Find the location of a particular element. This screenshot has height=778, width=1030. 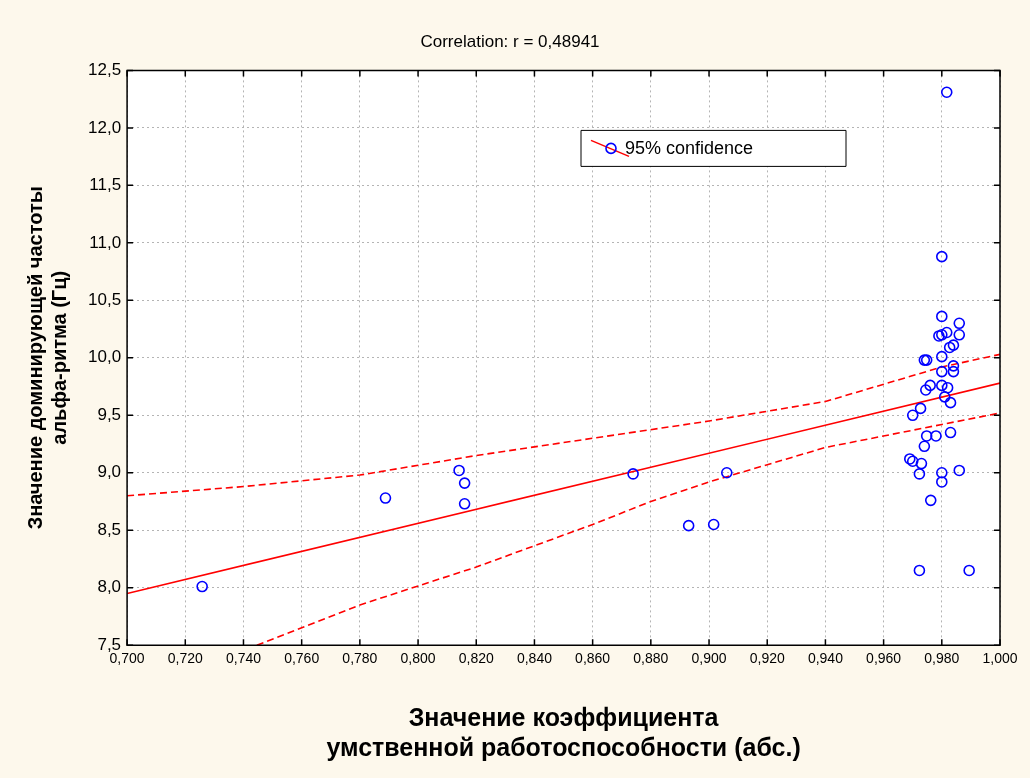

y-tick-label: 11,5 is located at coordinates (105, 185).